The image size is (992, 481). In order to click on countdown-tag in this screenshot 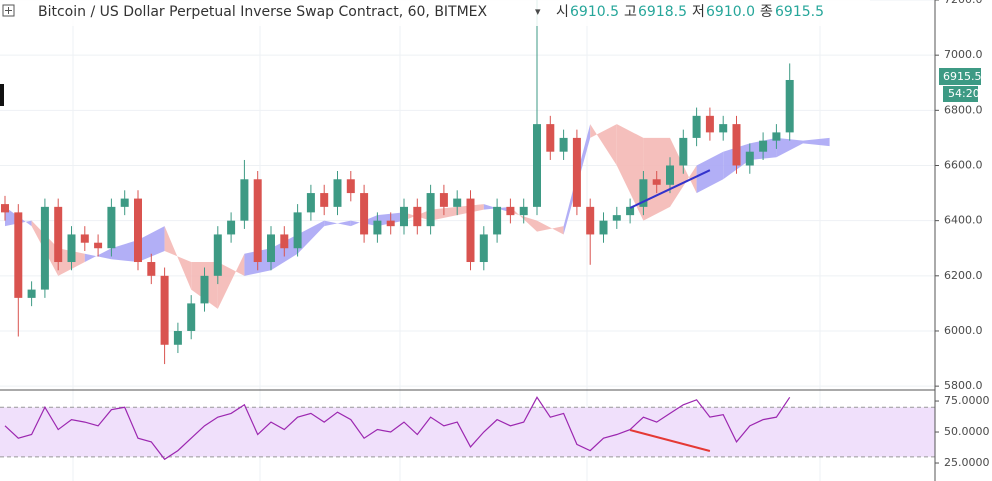, I will do `click(960, 94)`.